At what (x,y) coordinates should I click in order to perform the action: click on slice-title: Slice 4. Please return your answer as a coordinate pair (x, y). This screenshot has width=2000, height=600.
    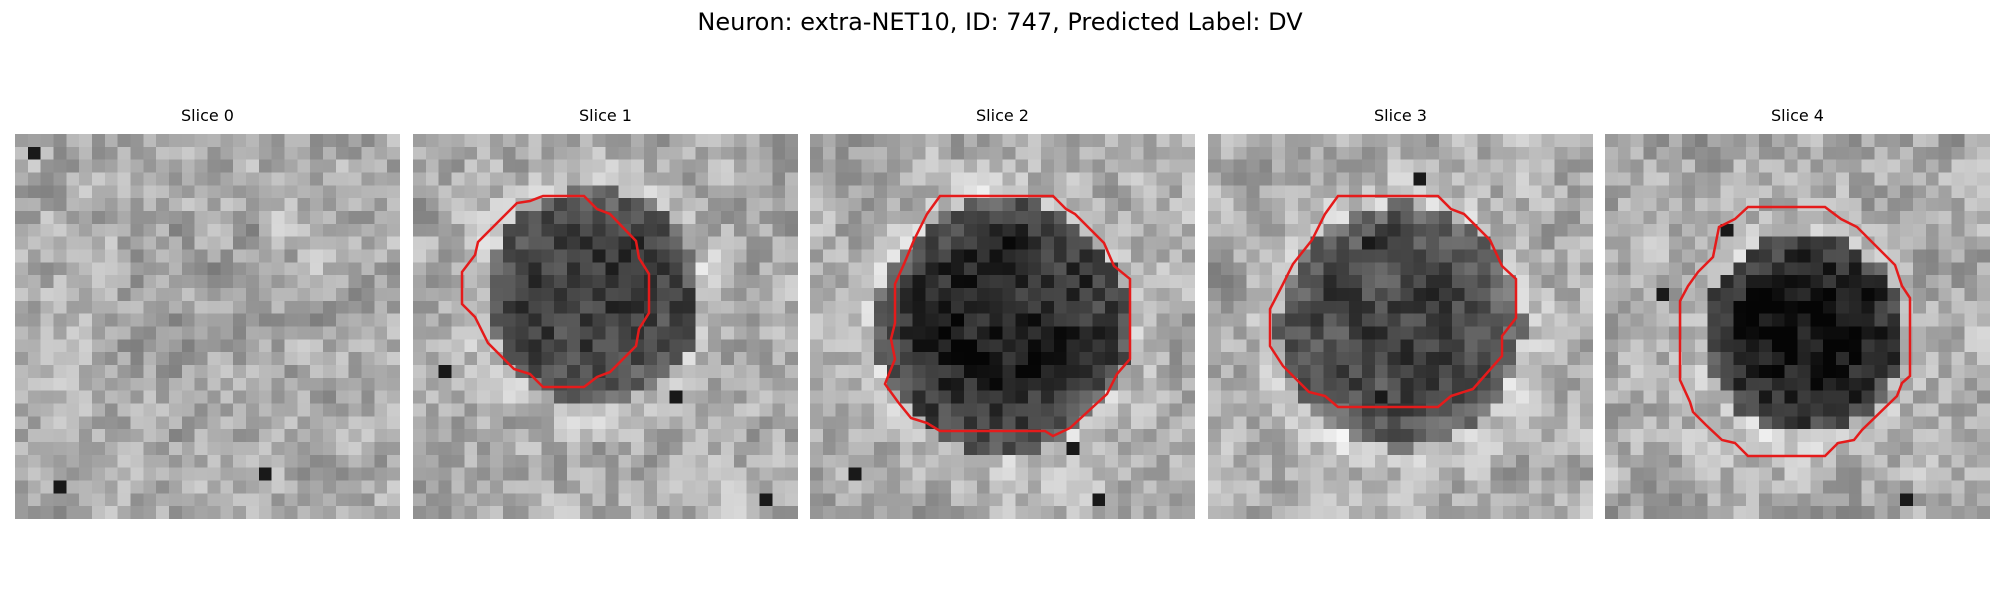
    Looking at the image, I should click on (1797, 115).